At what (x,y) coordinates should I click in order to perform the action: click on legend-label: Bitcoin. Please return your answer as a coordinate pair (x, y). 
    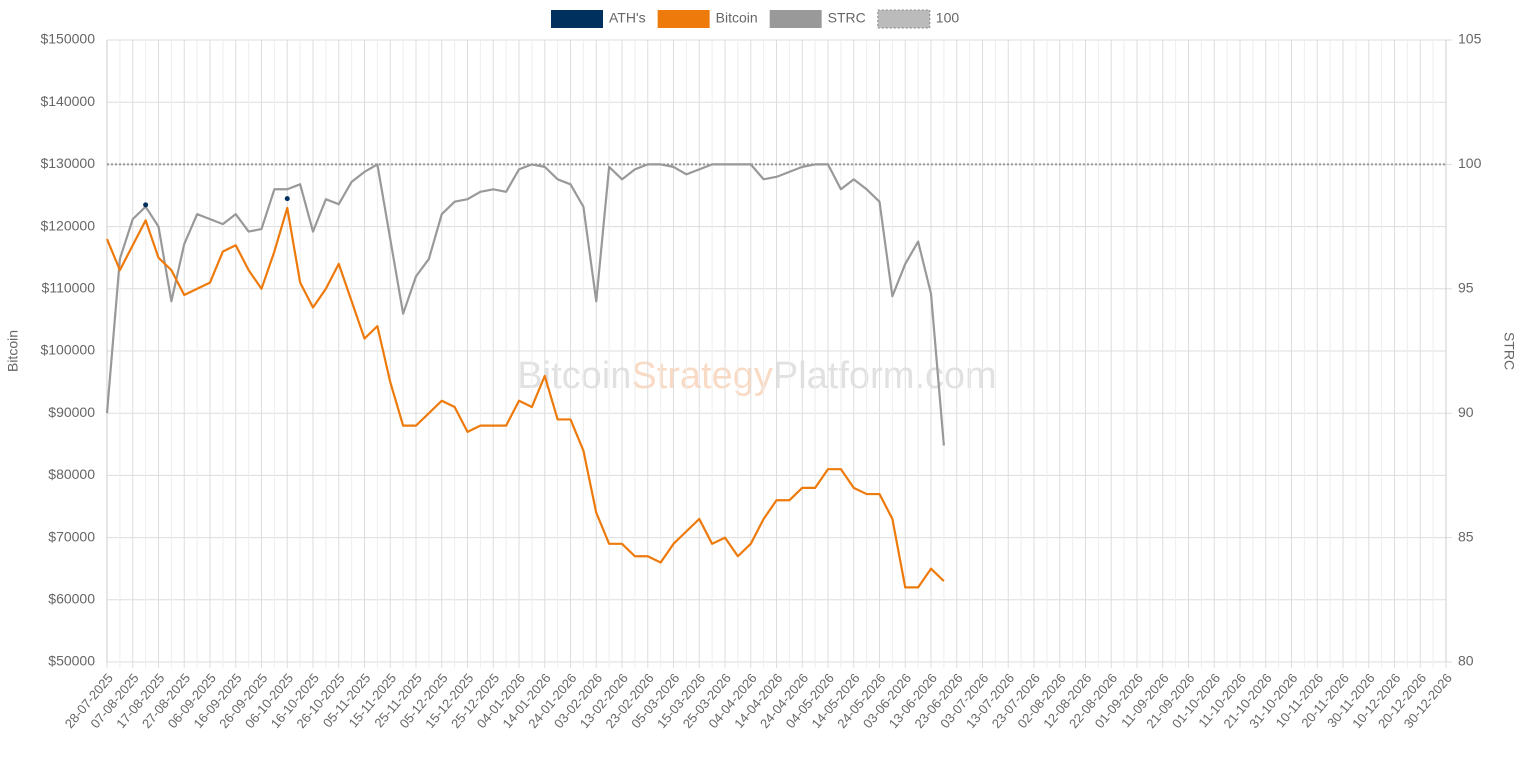
    Looking at the image, I should click on (737, 18).